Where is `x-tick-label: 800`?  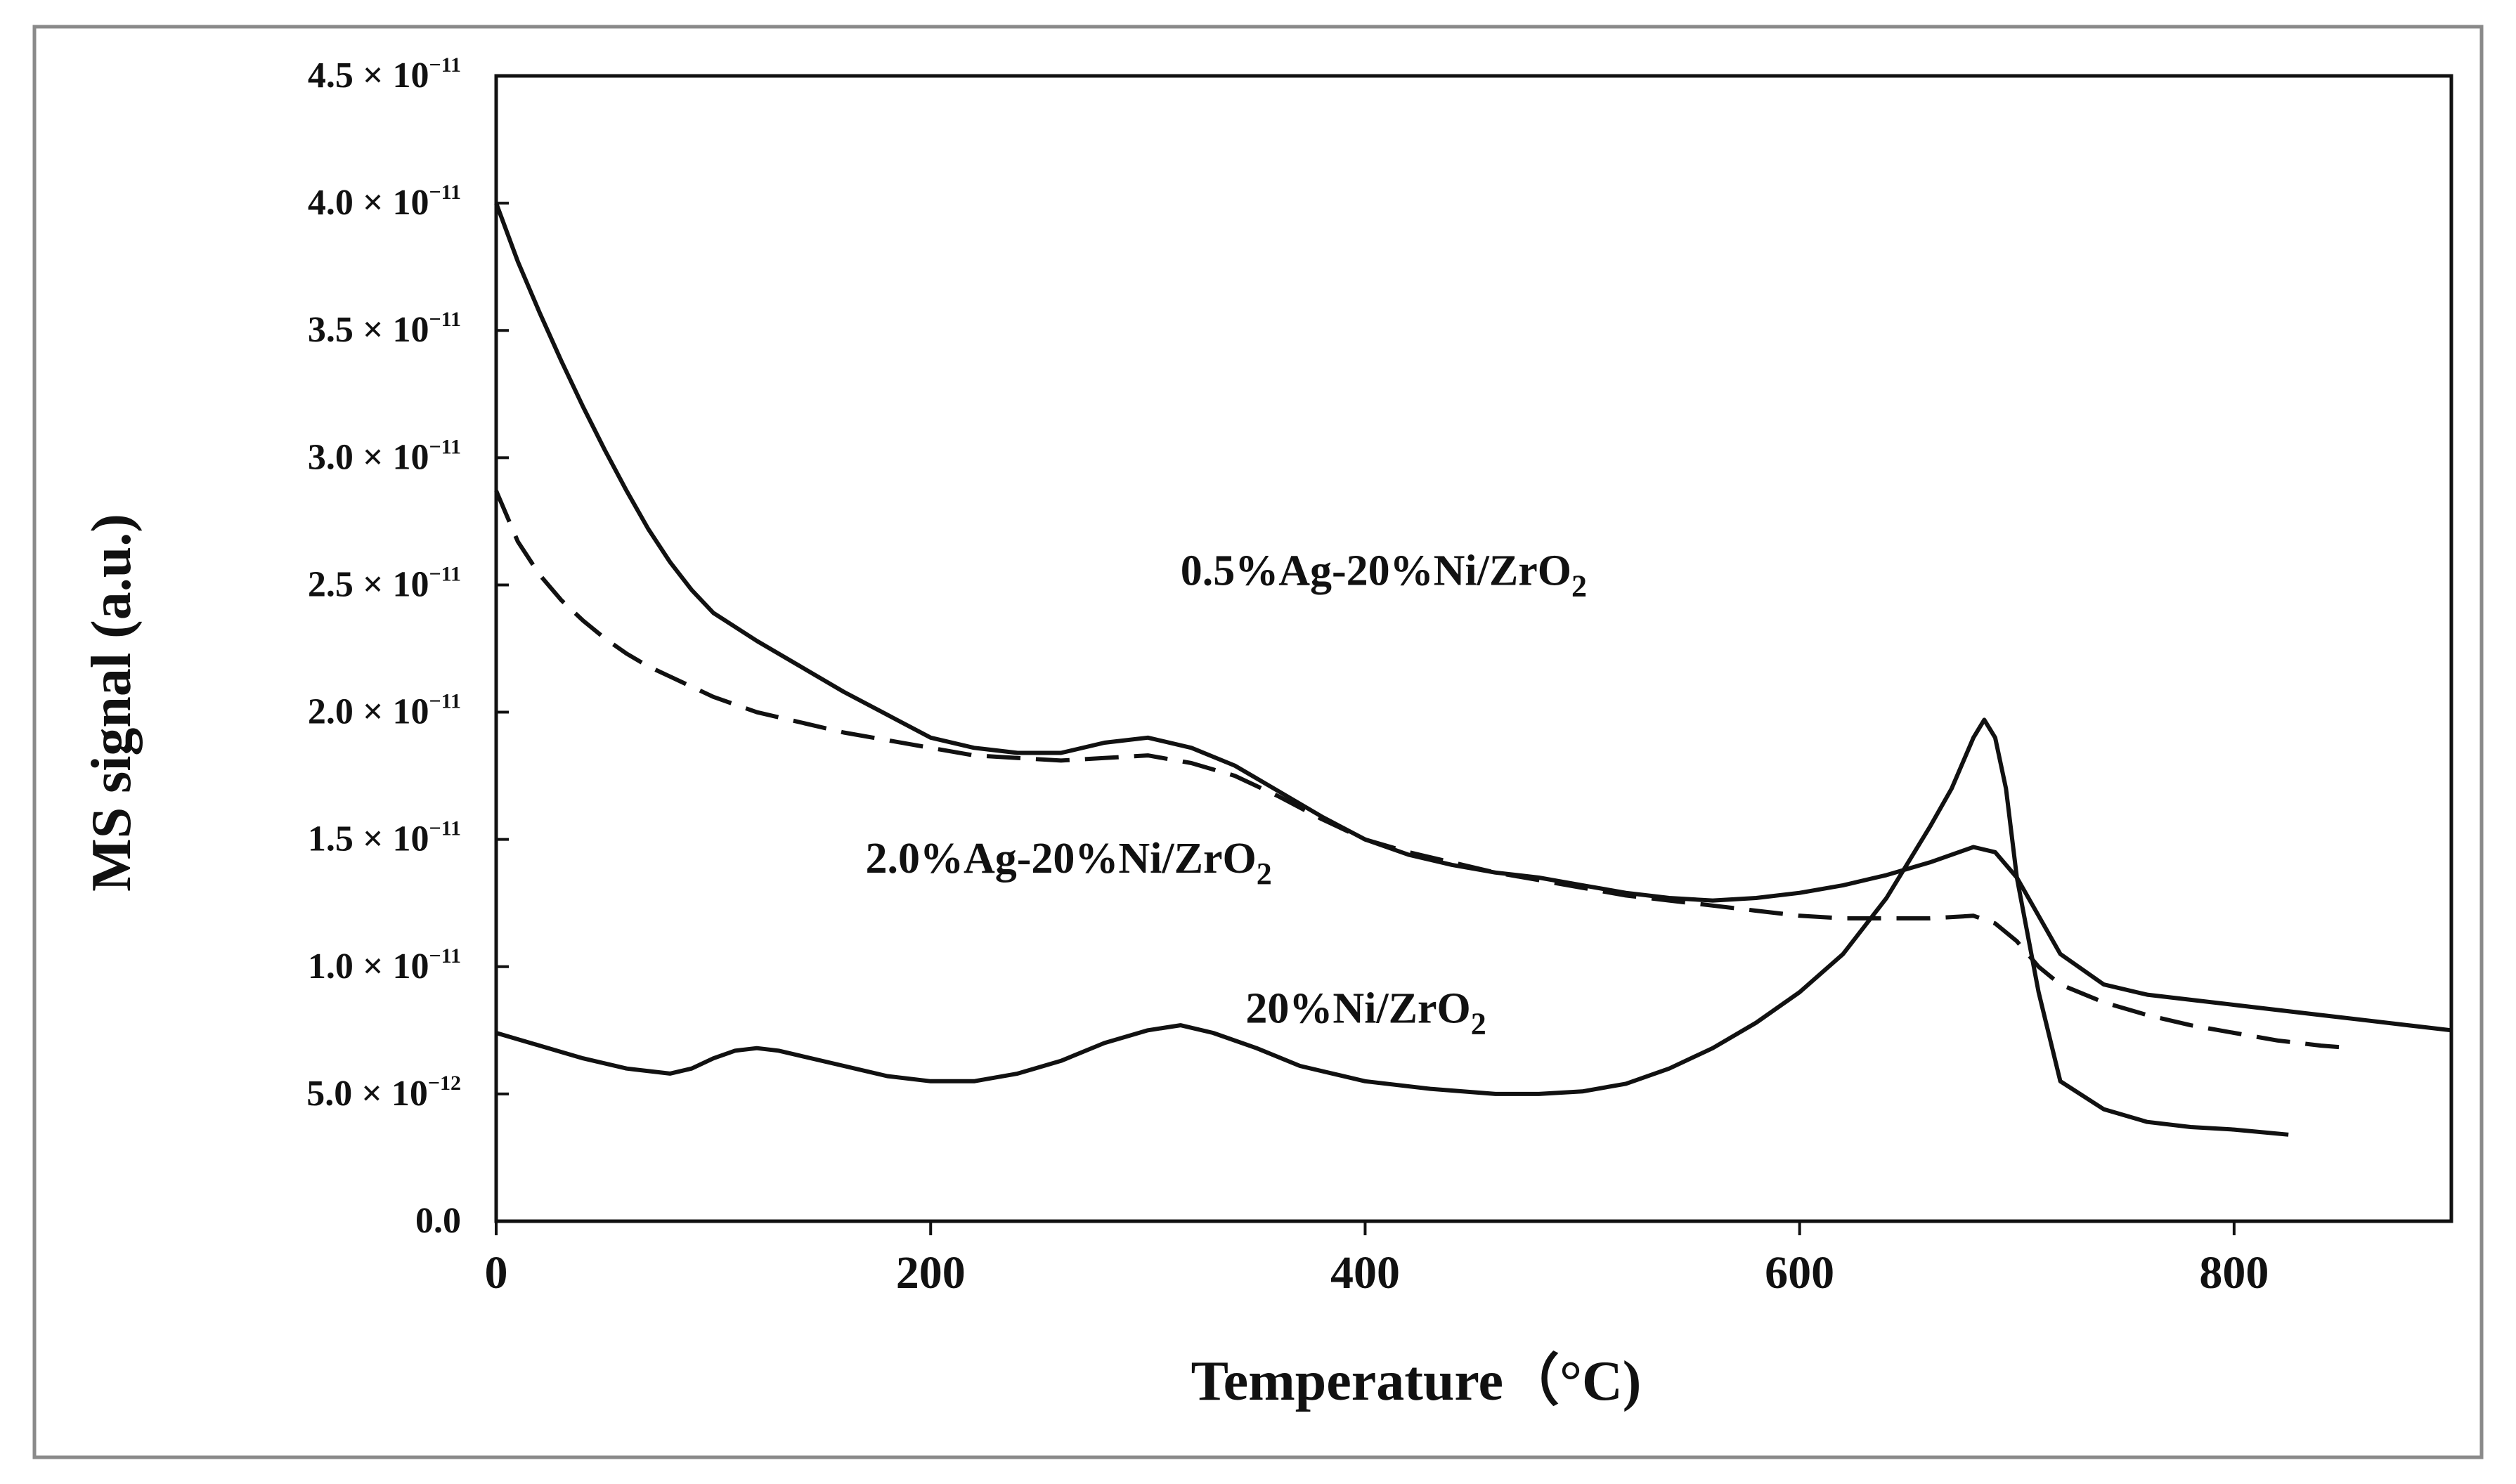
x-tick-label: 800 is located at coordinates (2234, 1272).